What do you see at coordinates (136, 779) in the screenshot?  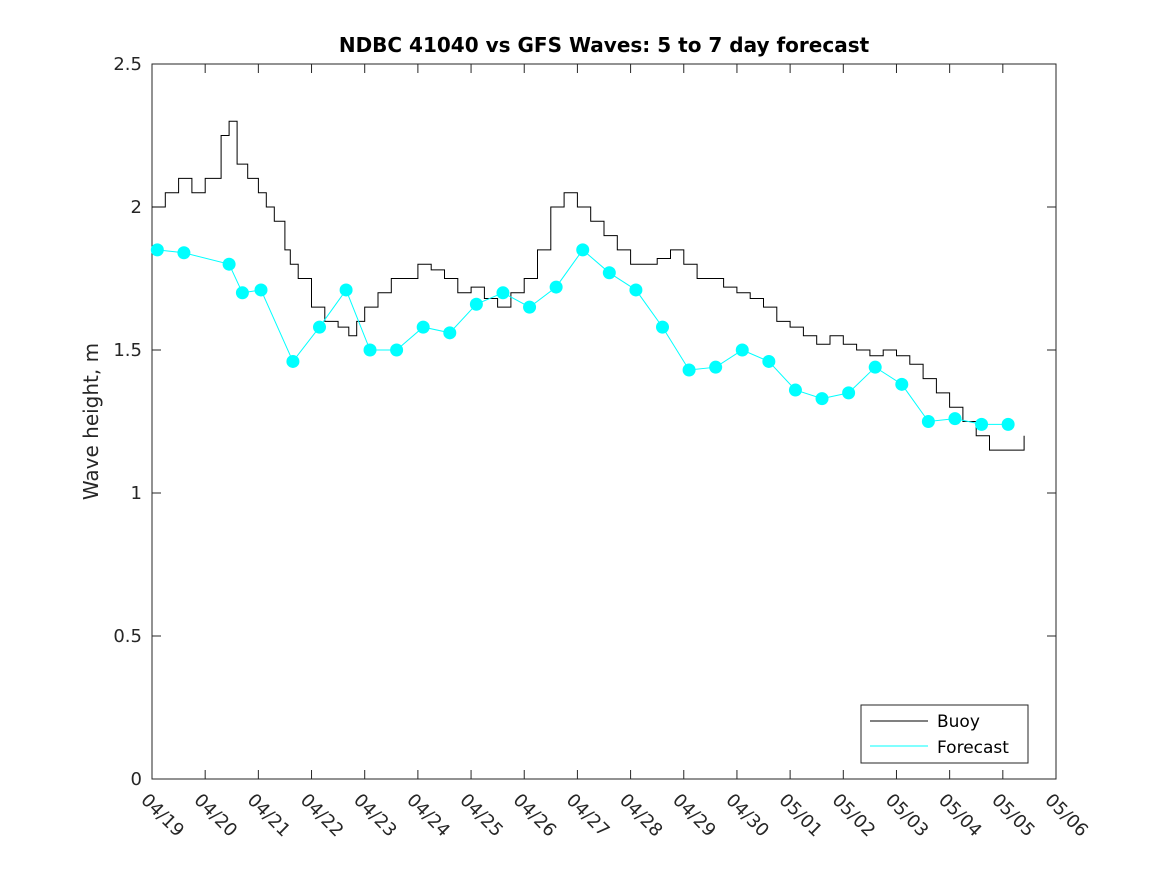 I see `y-tick-label: 0` at bounding box center [136, 779].